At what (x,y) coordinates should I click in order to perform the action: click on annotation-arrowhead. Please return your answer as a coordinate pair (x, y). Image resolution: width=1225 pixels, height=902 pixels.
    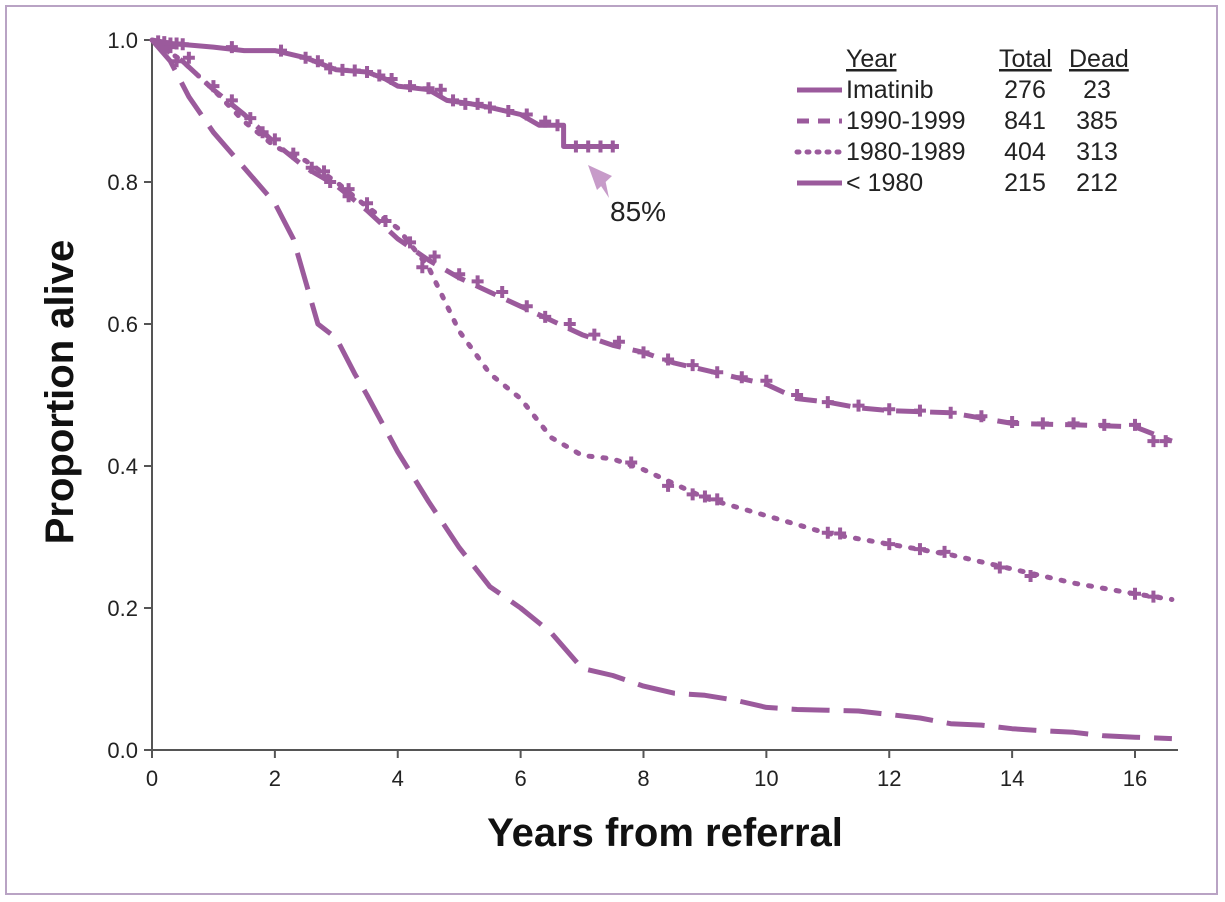
    Looking at the image, I should click on (600, 177).